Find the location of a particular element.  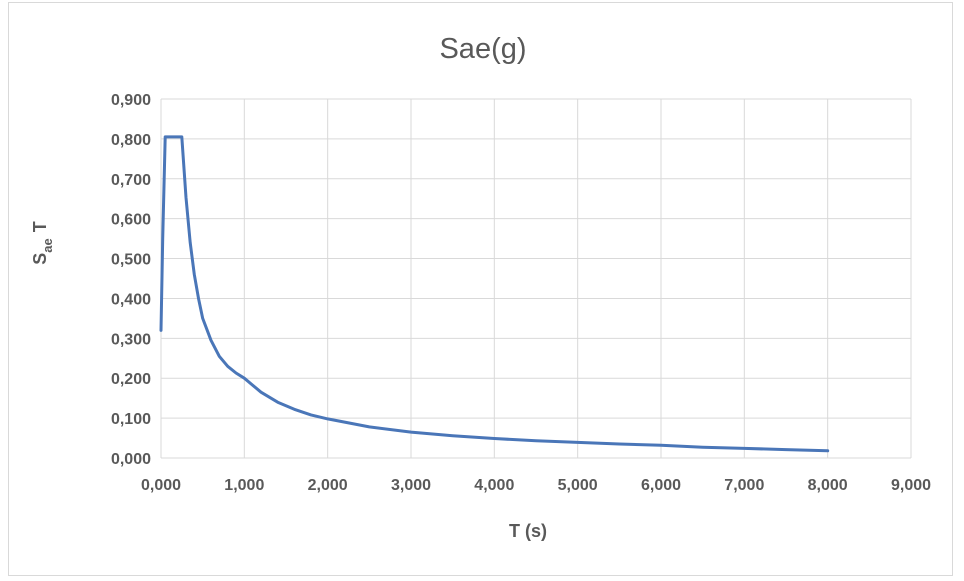

x-tick-label: 9,000 is located at coordinates (911, 485).